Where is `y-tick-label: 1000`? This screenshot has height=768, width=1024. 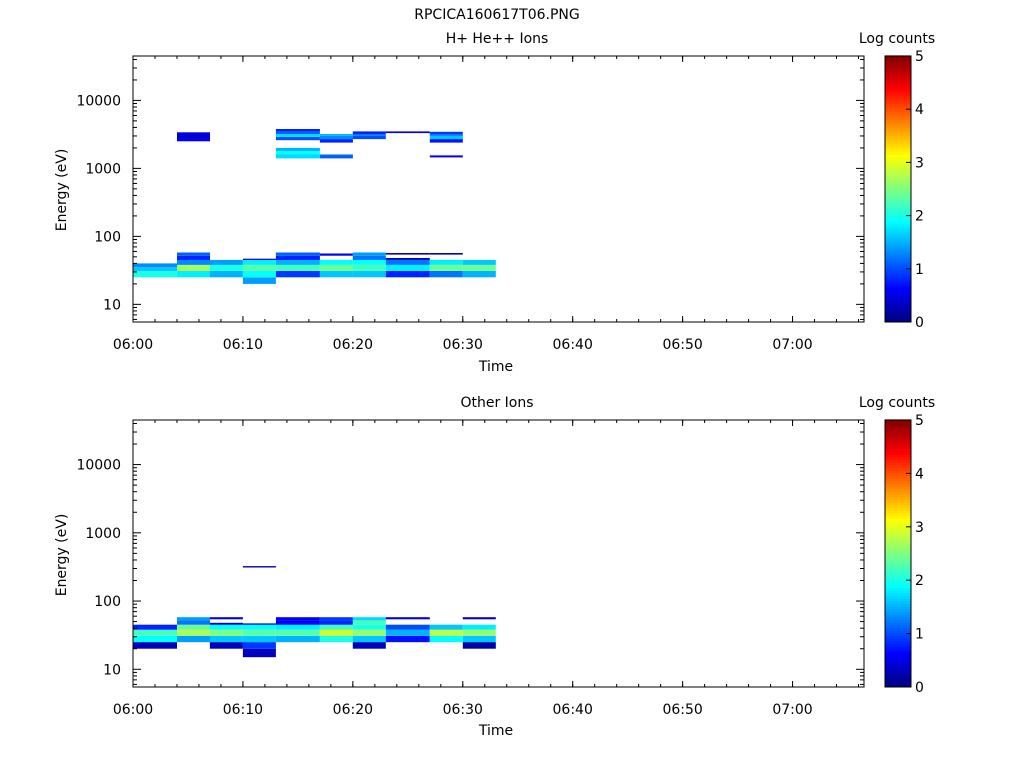
y-tick-label: 1000 is located at coordinates (103, 534).